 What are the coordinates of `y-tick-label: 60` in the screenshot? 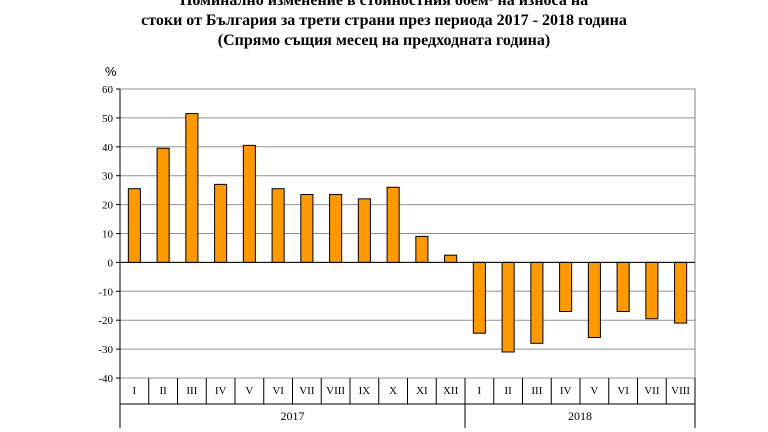 It's located at (108, 90).